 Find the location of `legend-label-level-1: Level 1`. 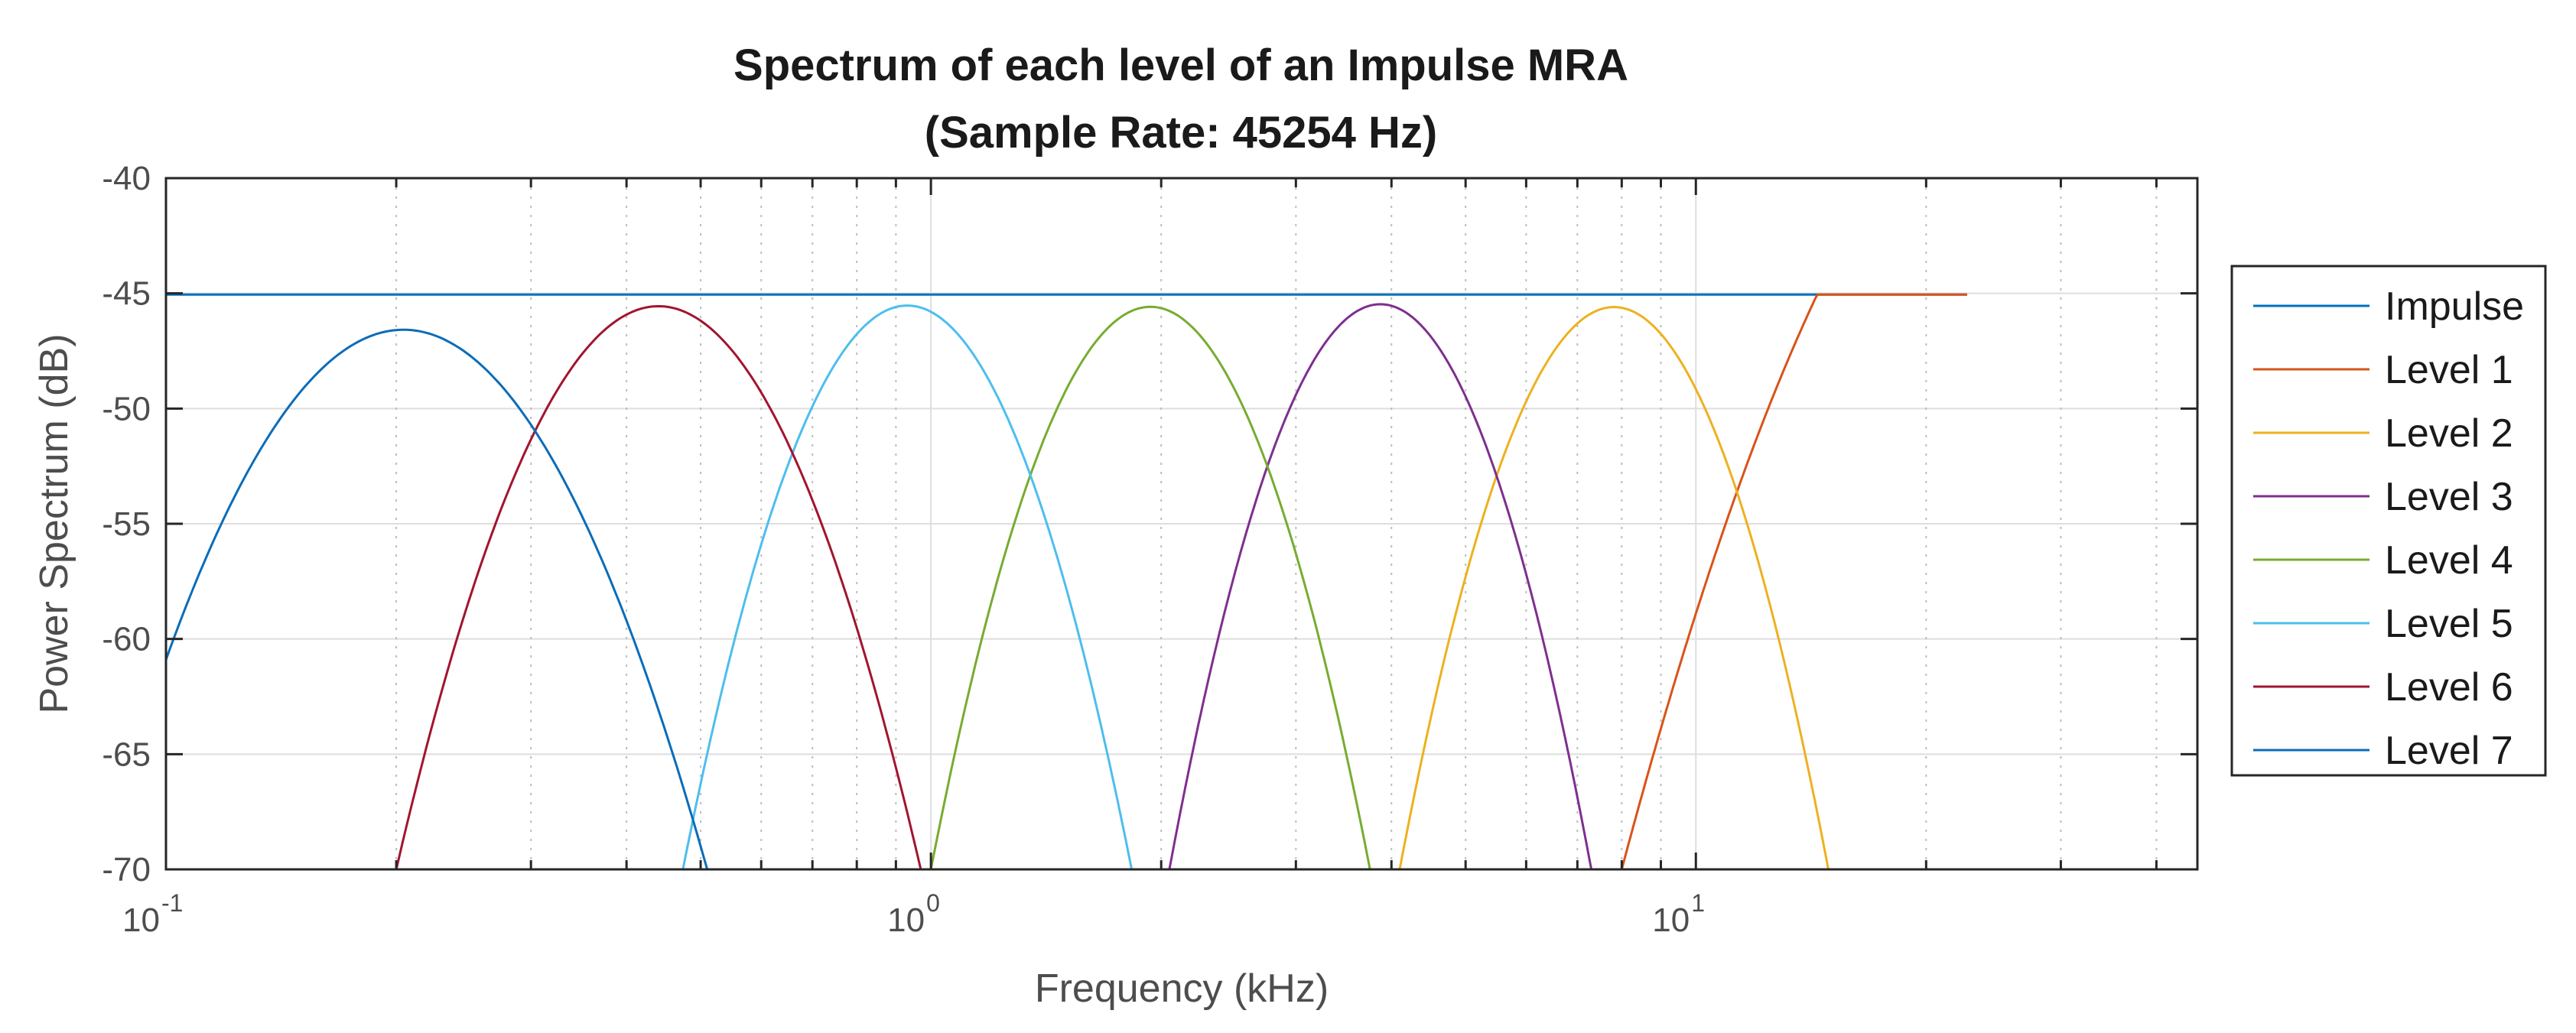

legend-label-level-1: Level 1 is located at coordinates (2449, 370).